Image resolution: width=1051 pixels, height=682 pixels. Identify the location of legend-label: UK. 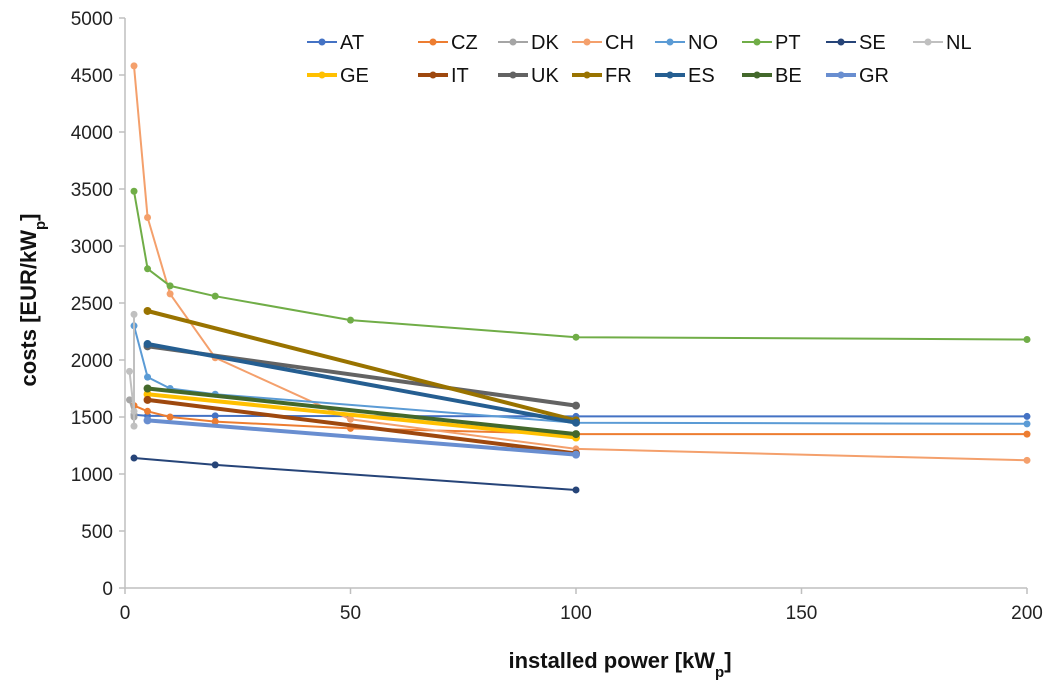
(545, 76).